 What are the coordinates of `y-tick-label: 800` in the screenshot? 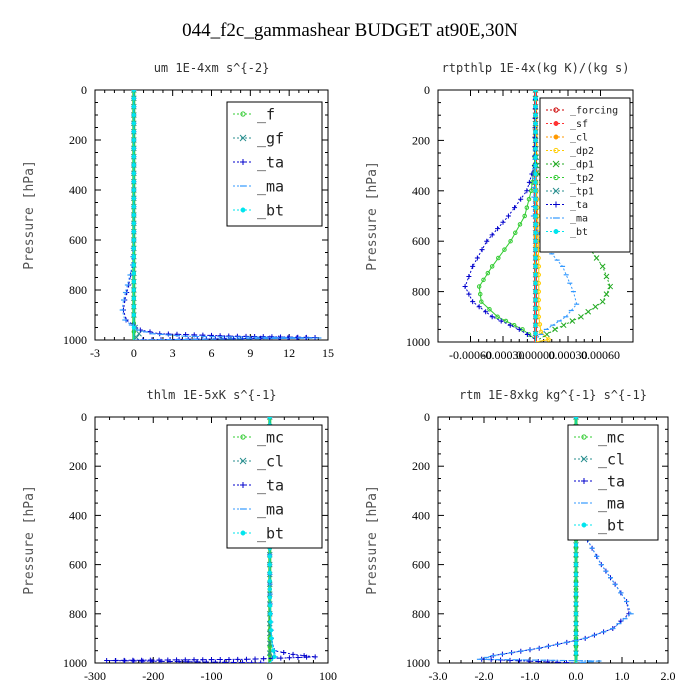 It's located at (421, 614).